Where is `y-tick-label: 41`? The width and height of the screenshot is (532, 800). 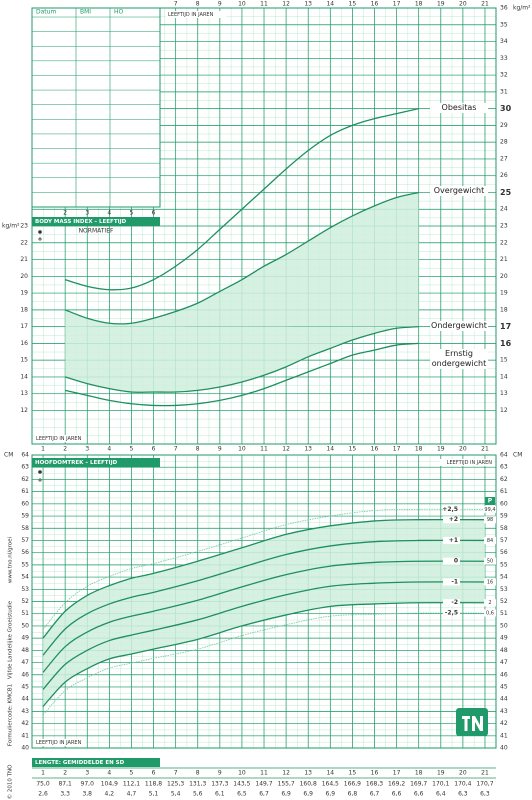
y-tick-label: 41 is located at coordinates (25, 735).